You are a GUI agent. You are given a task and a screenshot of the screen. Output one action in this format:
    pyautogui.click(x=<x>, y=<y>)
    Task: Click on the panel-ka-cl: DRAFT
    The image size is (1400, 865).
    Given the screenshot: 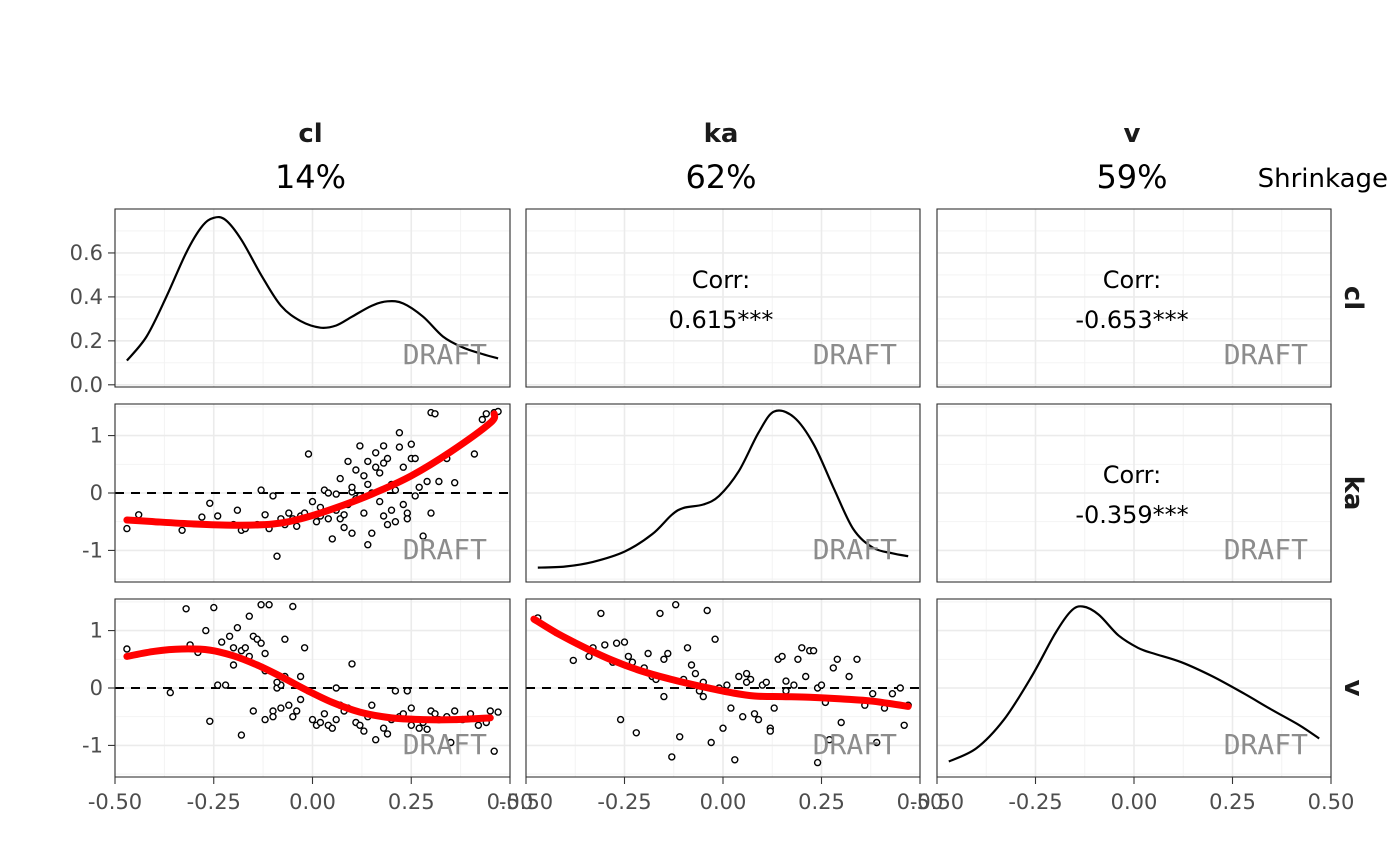 What is the action you would take?
    pyautogui.click(x=312, y=493)
    